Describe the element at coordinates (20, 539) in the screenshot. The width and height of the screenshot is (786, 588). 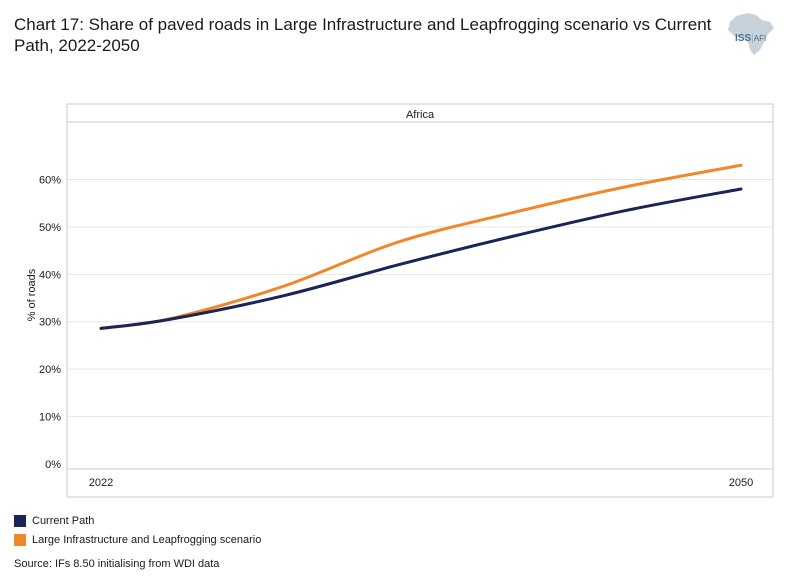
I see `legend-swatch-large-infrastructure` at that location.